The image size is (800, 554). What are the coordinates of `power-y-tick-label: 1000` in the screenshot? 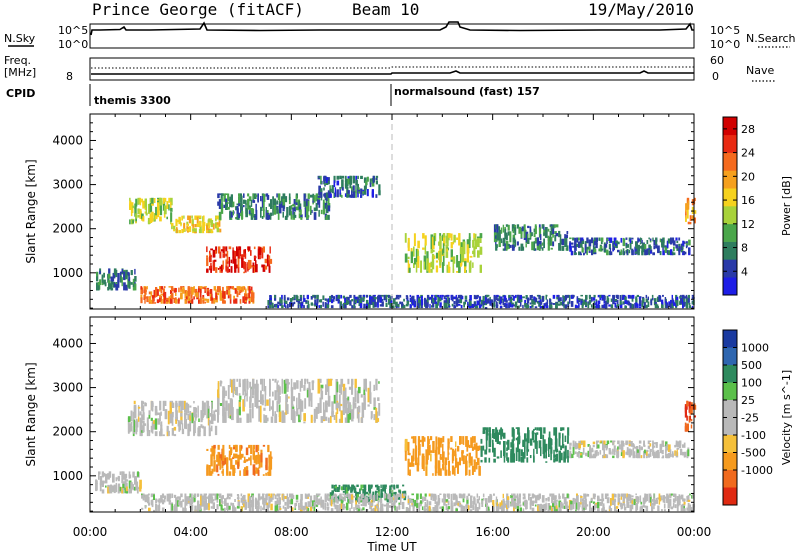 It's located at (67, 273).